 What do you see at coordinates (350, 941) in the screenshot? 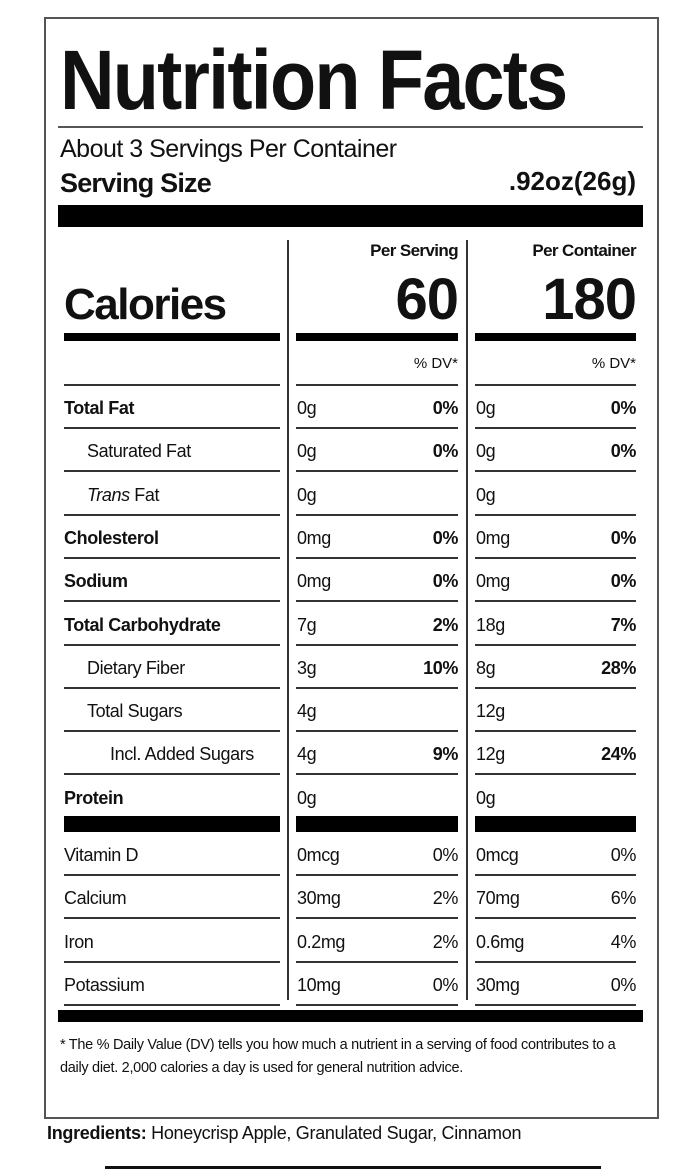
I see `vitamin-row: Iron 0.2mg 2% 0.6mg 4%` at bounding box center [350, 941].